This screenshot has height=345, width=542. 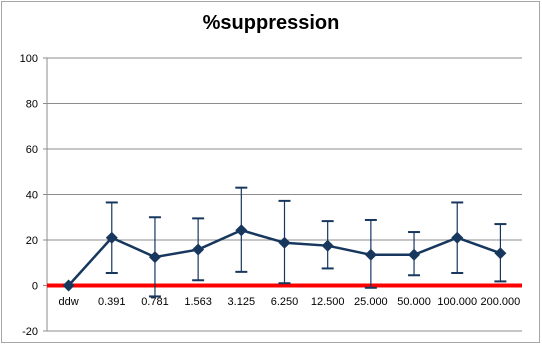 What do you see at coordinates (32, 150) in the screenshot?
I see `y-tick-label: 60` at bounding box center [32, 150].